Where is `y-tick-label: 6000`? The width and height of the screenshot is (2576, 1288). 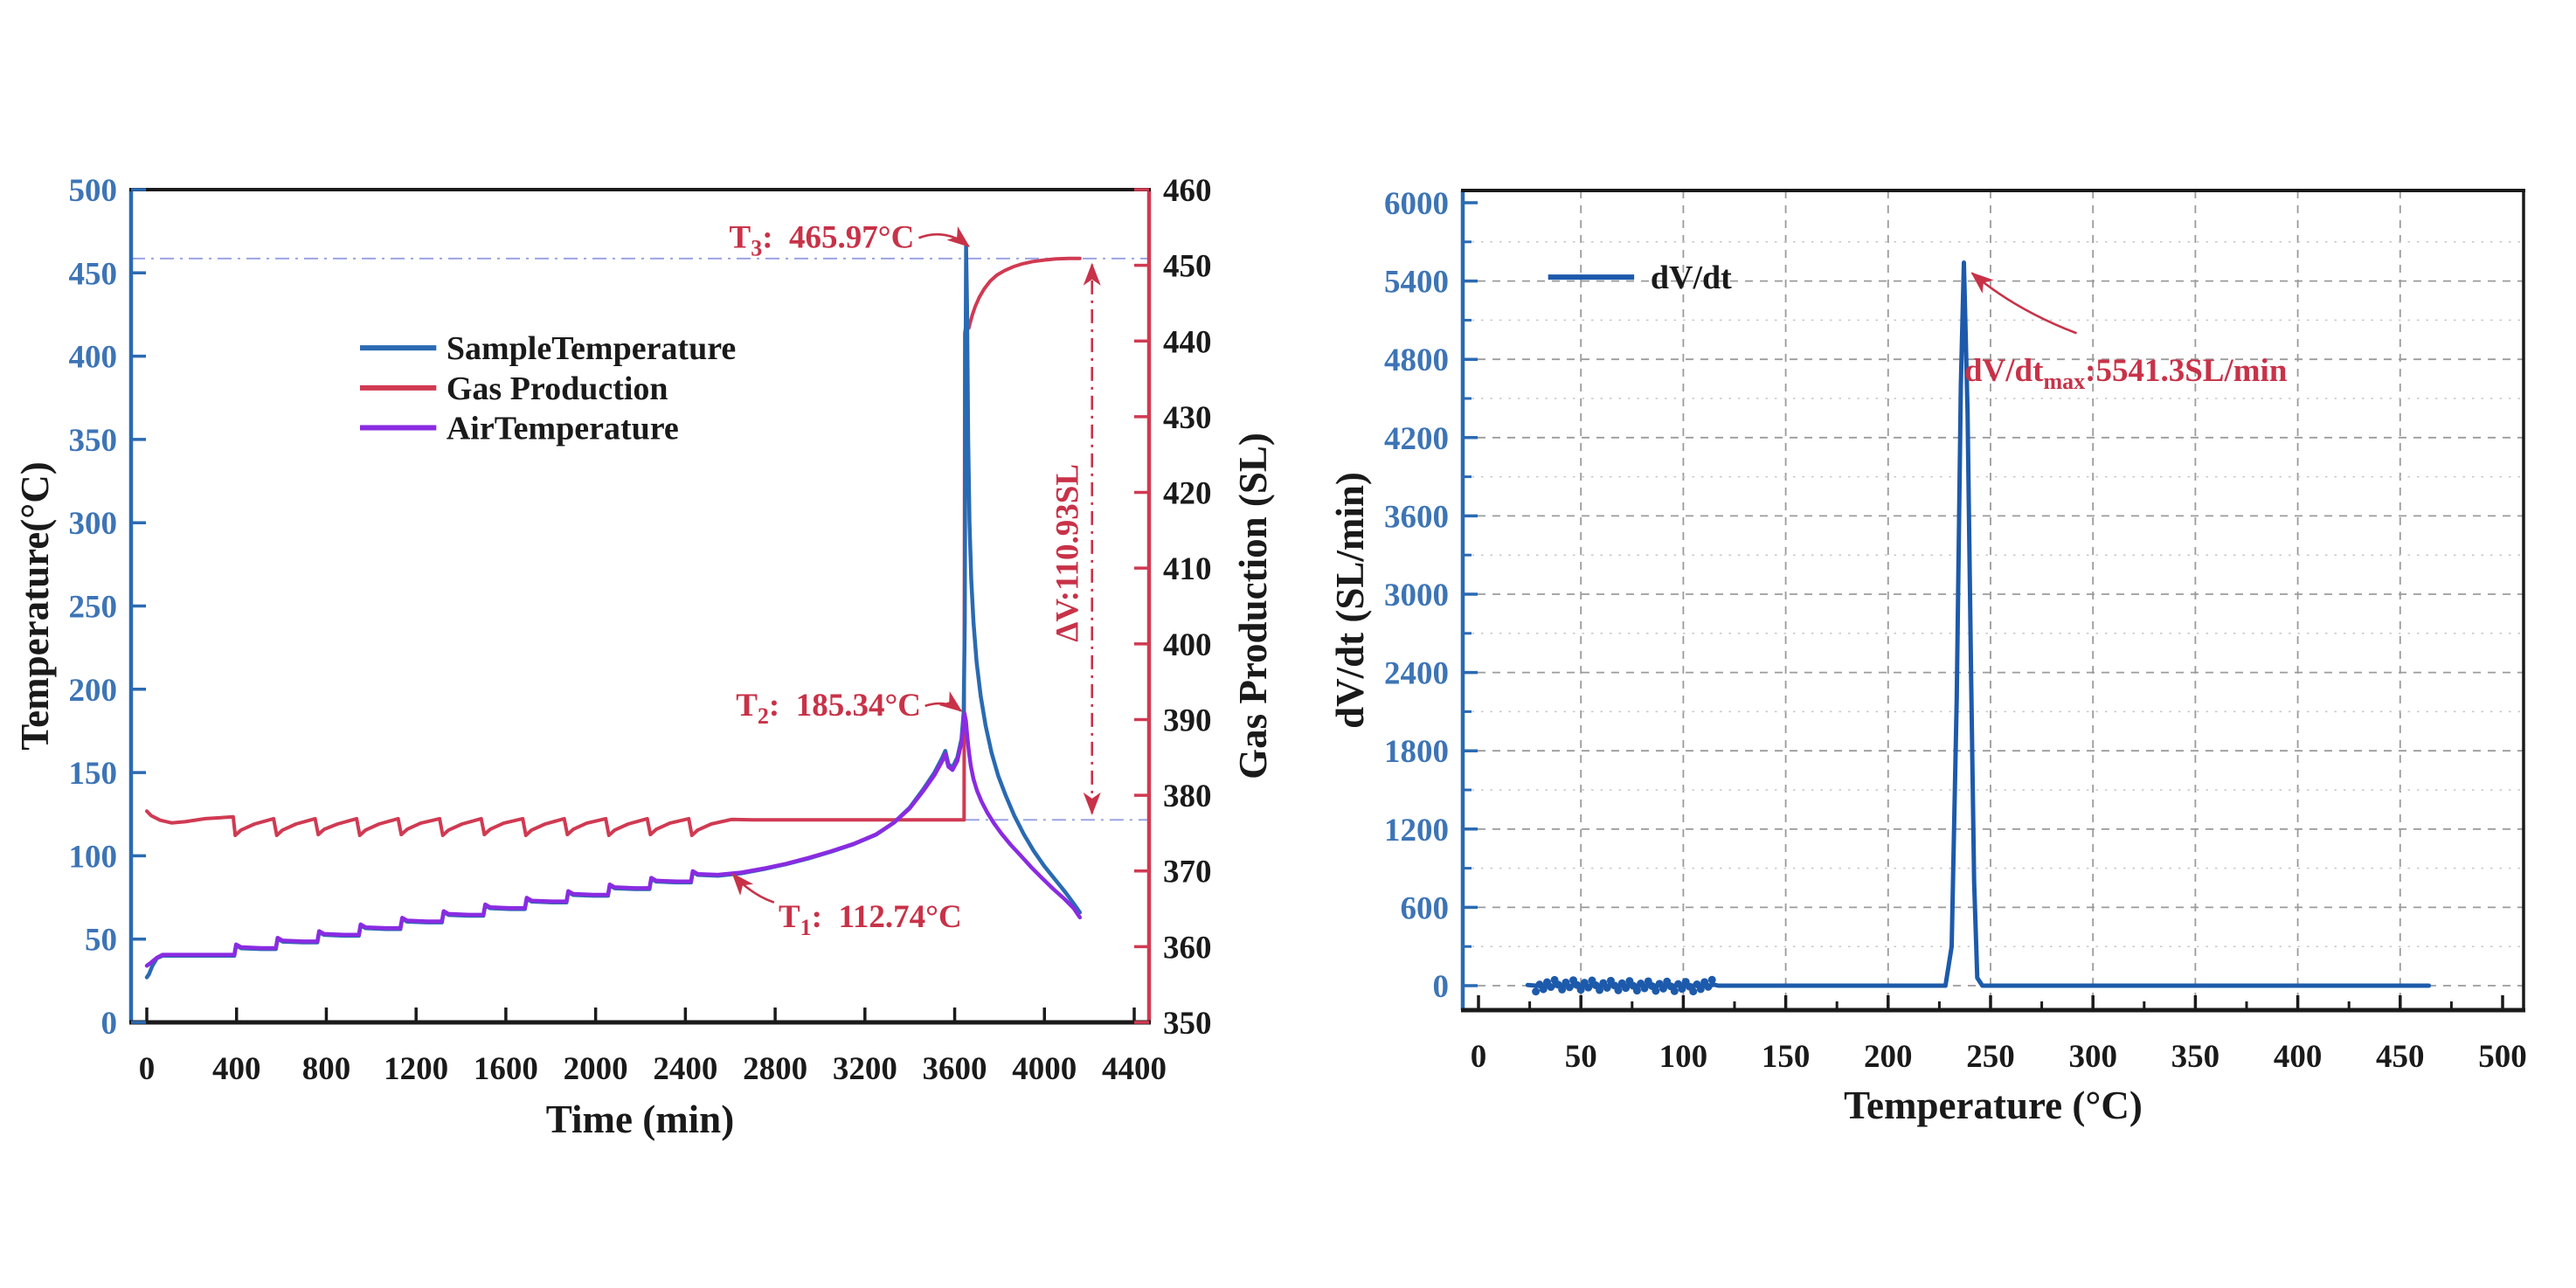 y-tick-label: 6000 is located at coordinates (1416, 204).